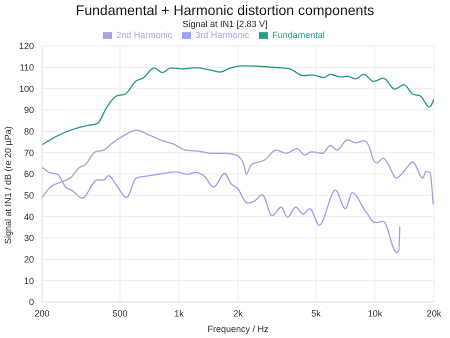 This screenshot has height=338, width=450. I want to click on y-tick-label: 40, so click(29, 217).